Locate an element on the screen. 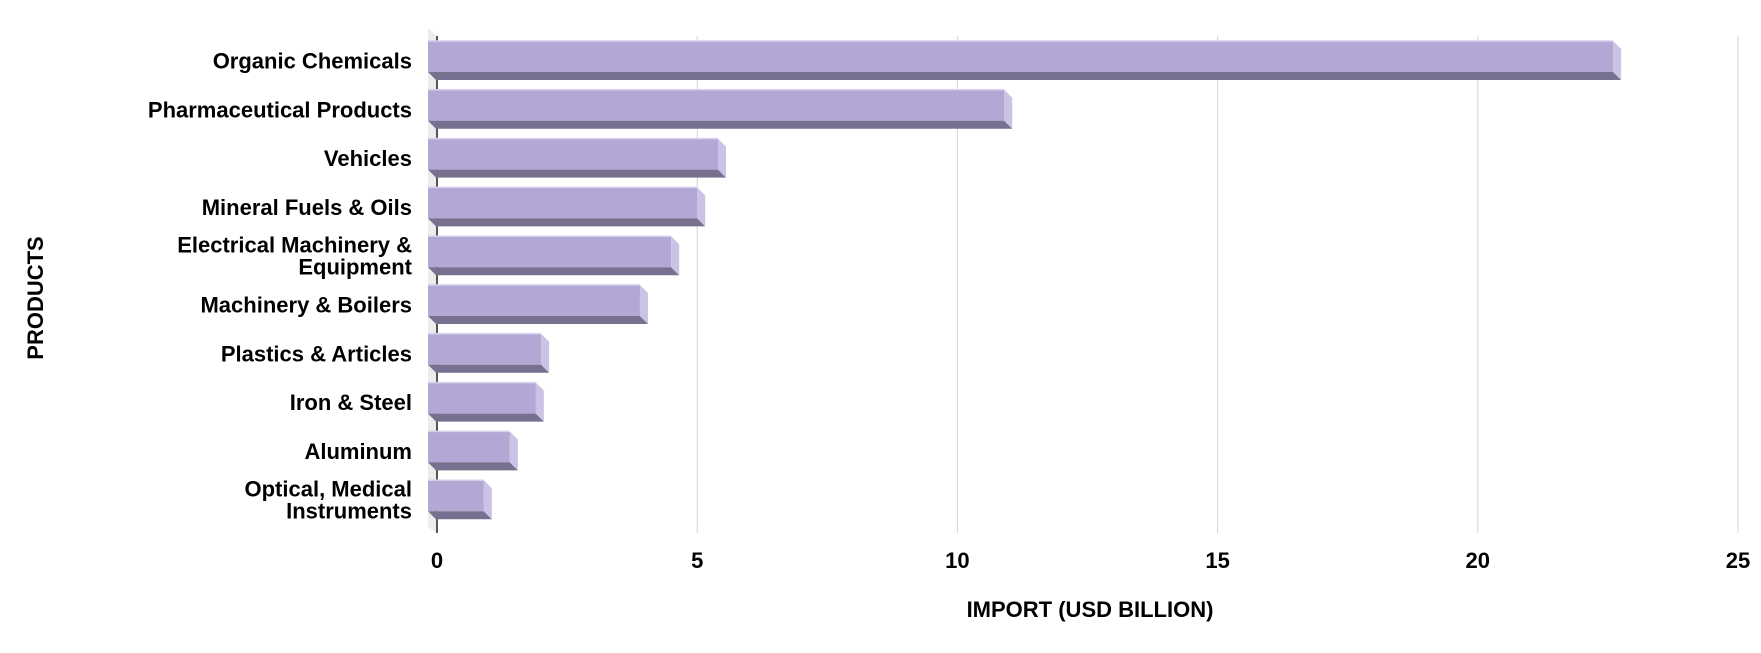  x-tick-label: 10 is located at coordinates (957, 560).